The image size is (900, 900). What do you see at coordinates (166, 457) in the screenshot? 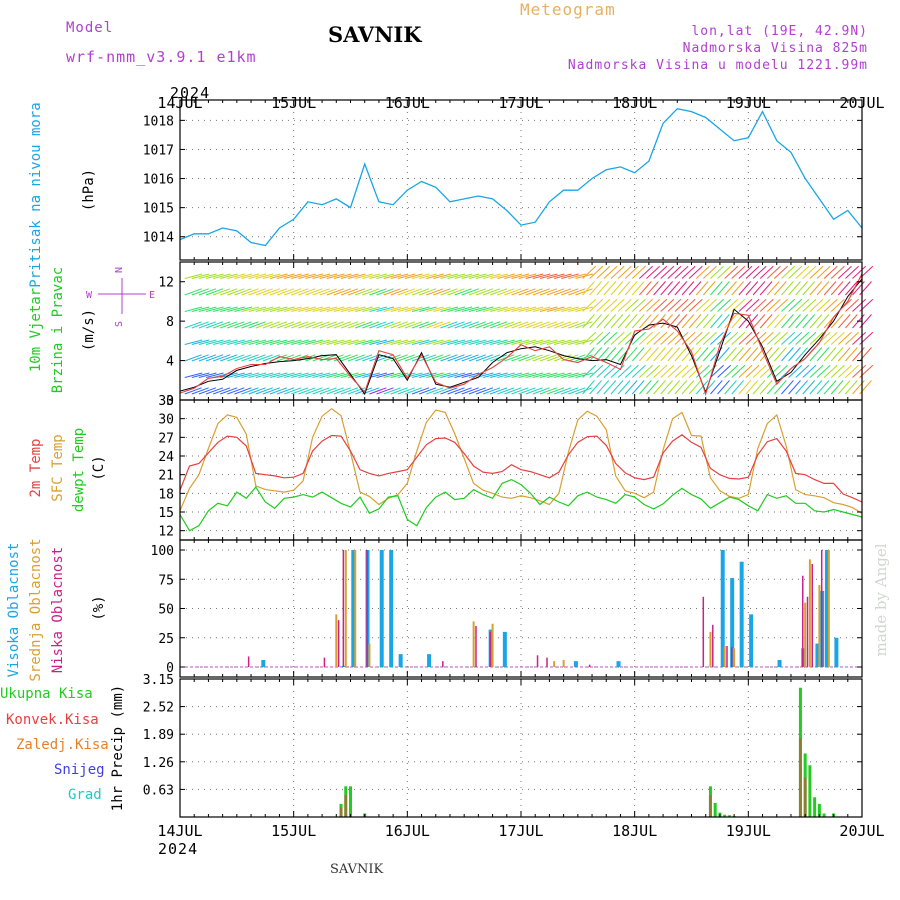
I see `ytick-label-2-4: 24` at bounding box center [166, 457].